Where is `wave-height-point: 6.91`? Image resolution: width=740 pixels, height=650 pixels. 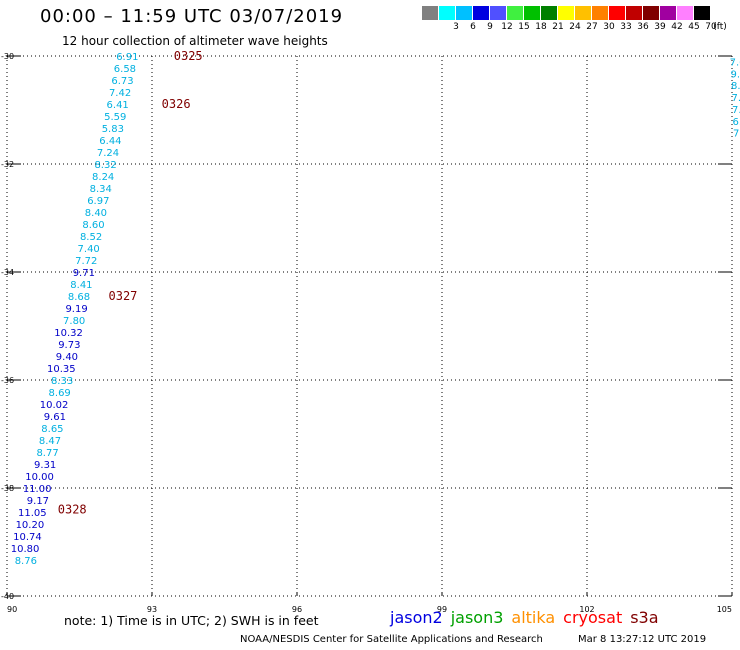
wave-height-point: 6.91 is located at coordinates (127, 57).